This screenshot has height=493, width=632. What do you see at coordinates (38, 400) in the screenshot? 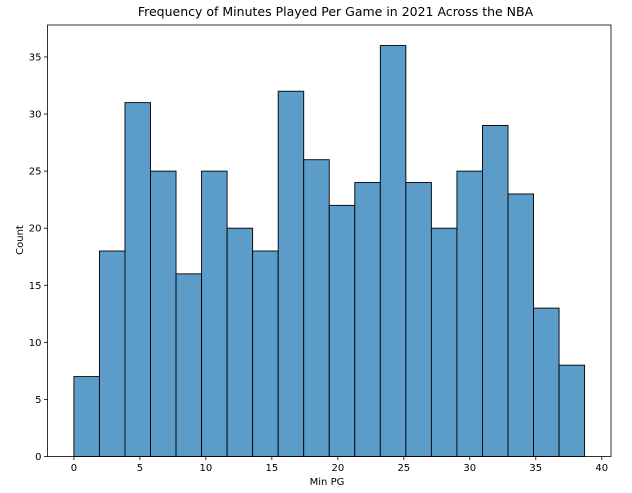
I see `y-tick-label: 5` at bounding box center [38, 400].